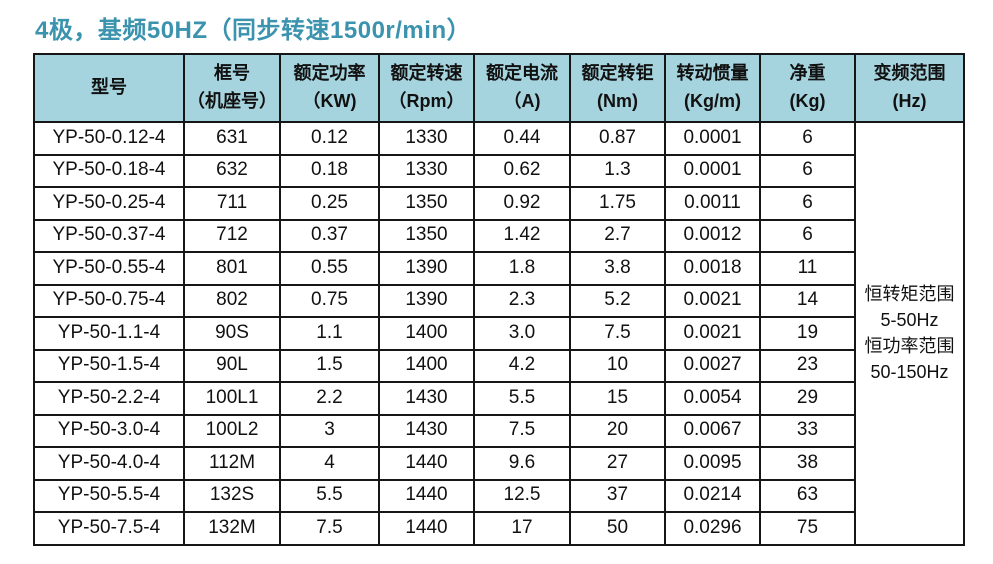  I want to click on column-header-line1: 框号, so click(232, 73).